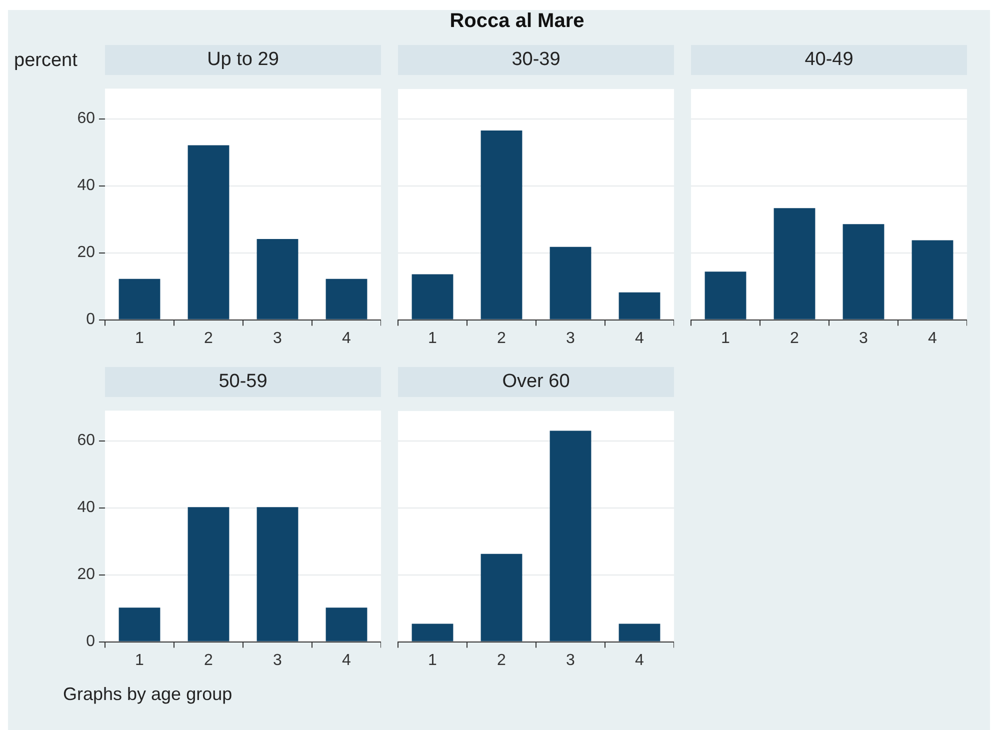 This screenshot has height=730, width=992. Describe the element at coordinates (147, 694) in the screenshot. I see `text: Graphs by age group` at that location.